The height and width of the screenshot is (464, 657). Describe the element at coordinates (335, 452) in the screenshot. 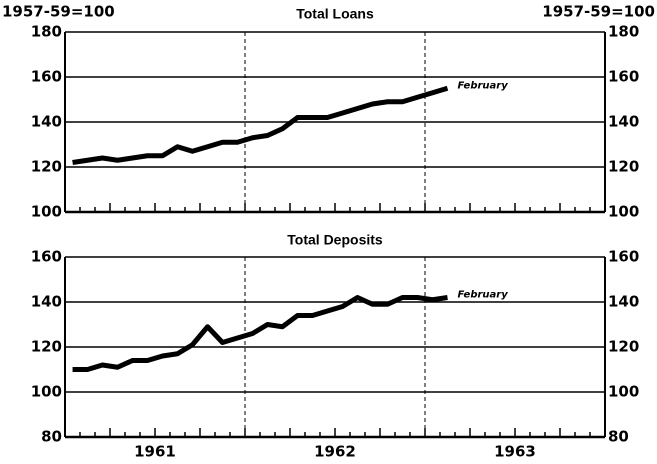

I see `x-tick-label: 1962` at that location.